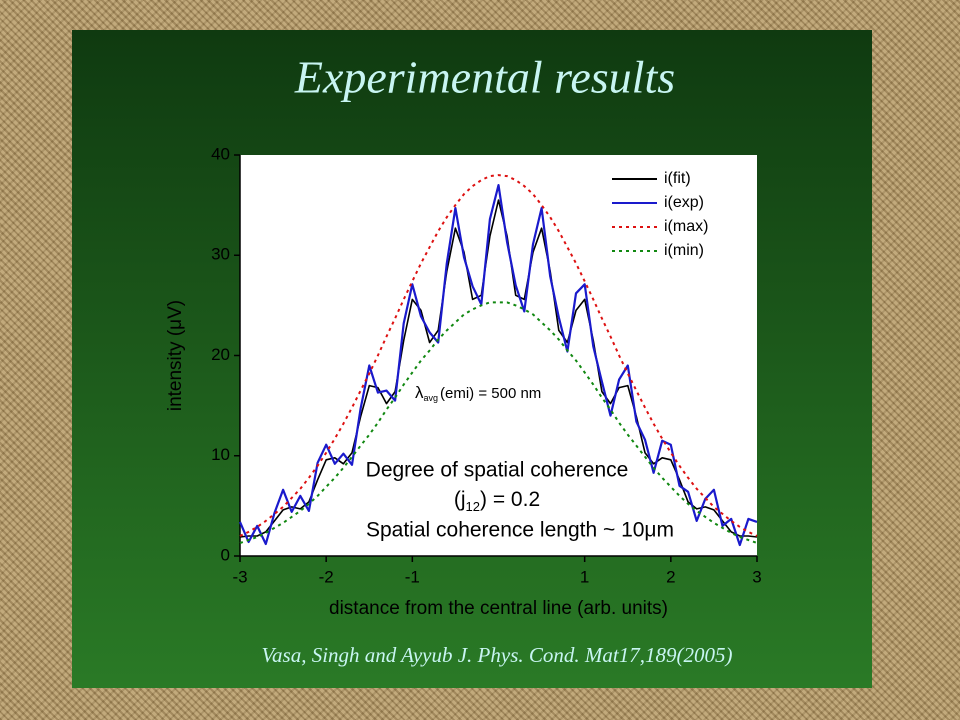  What do you see at coordinates (220, 454) in the screenshot?
I see `y-tick-label: 10` at bounding box center [220, 454].